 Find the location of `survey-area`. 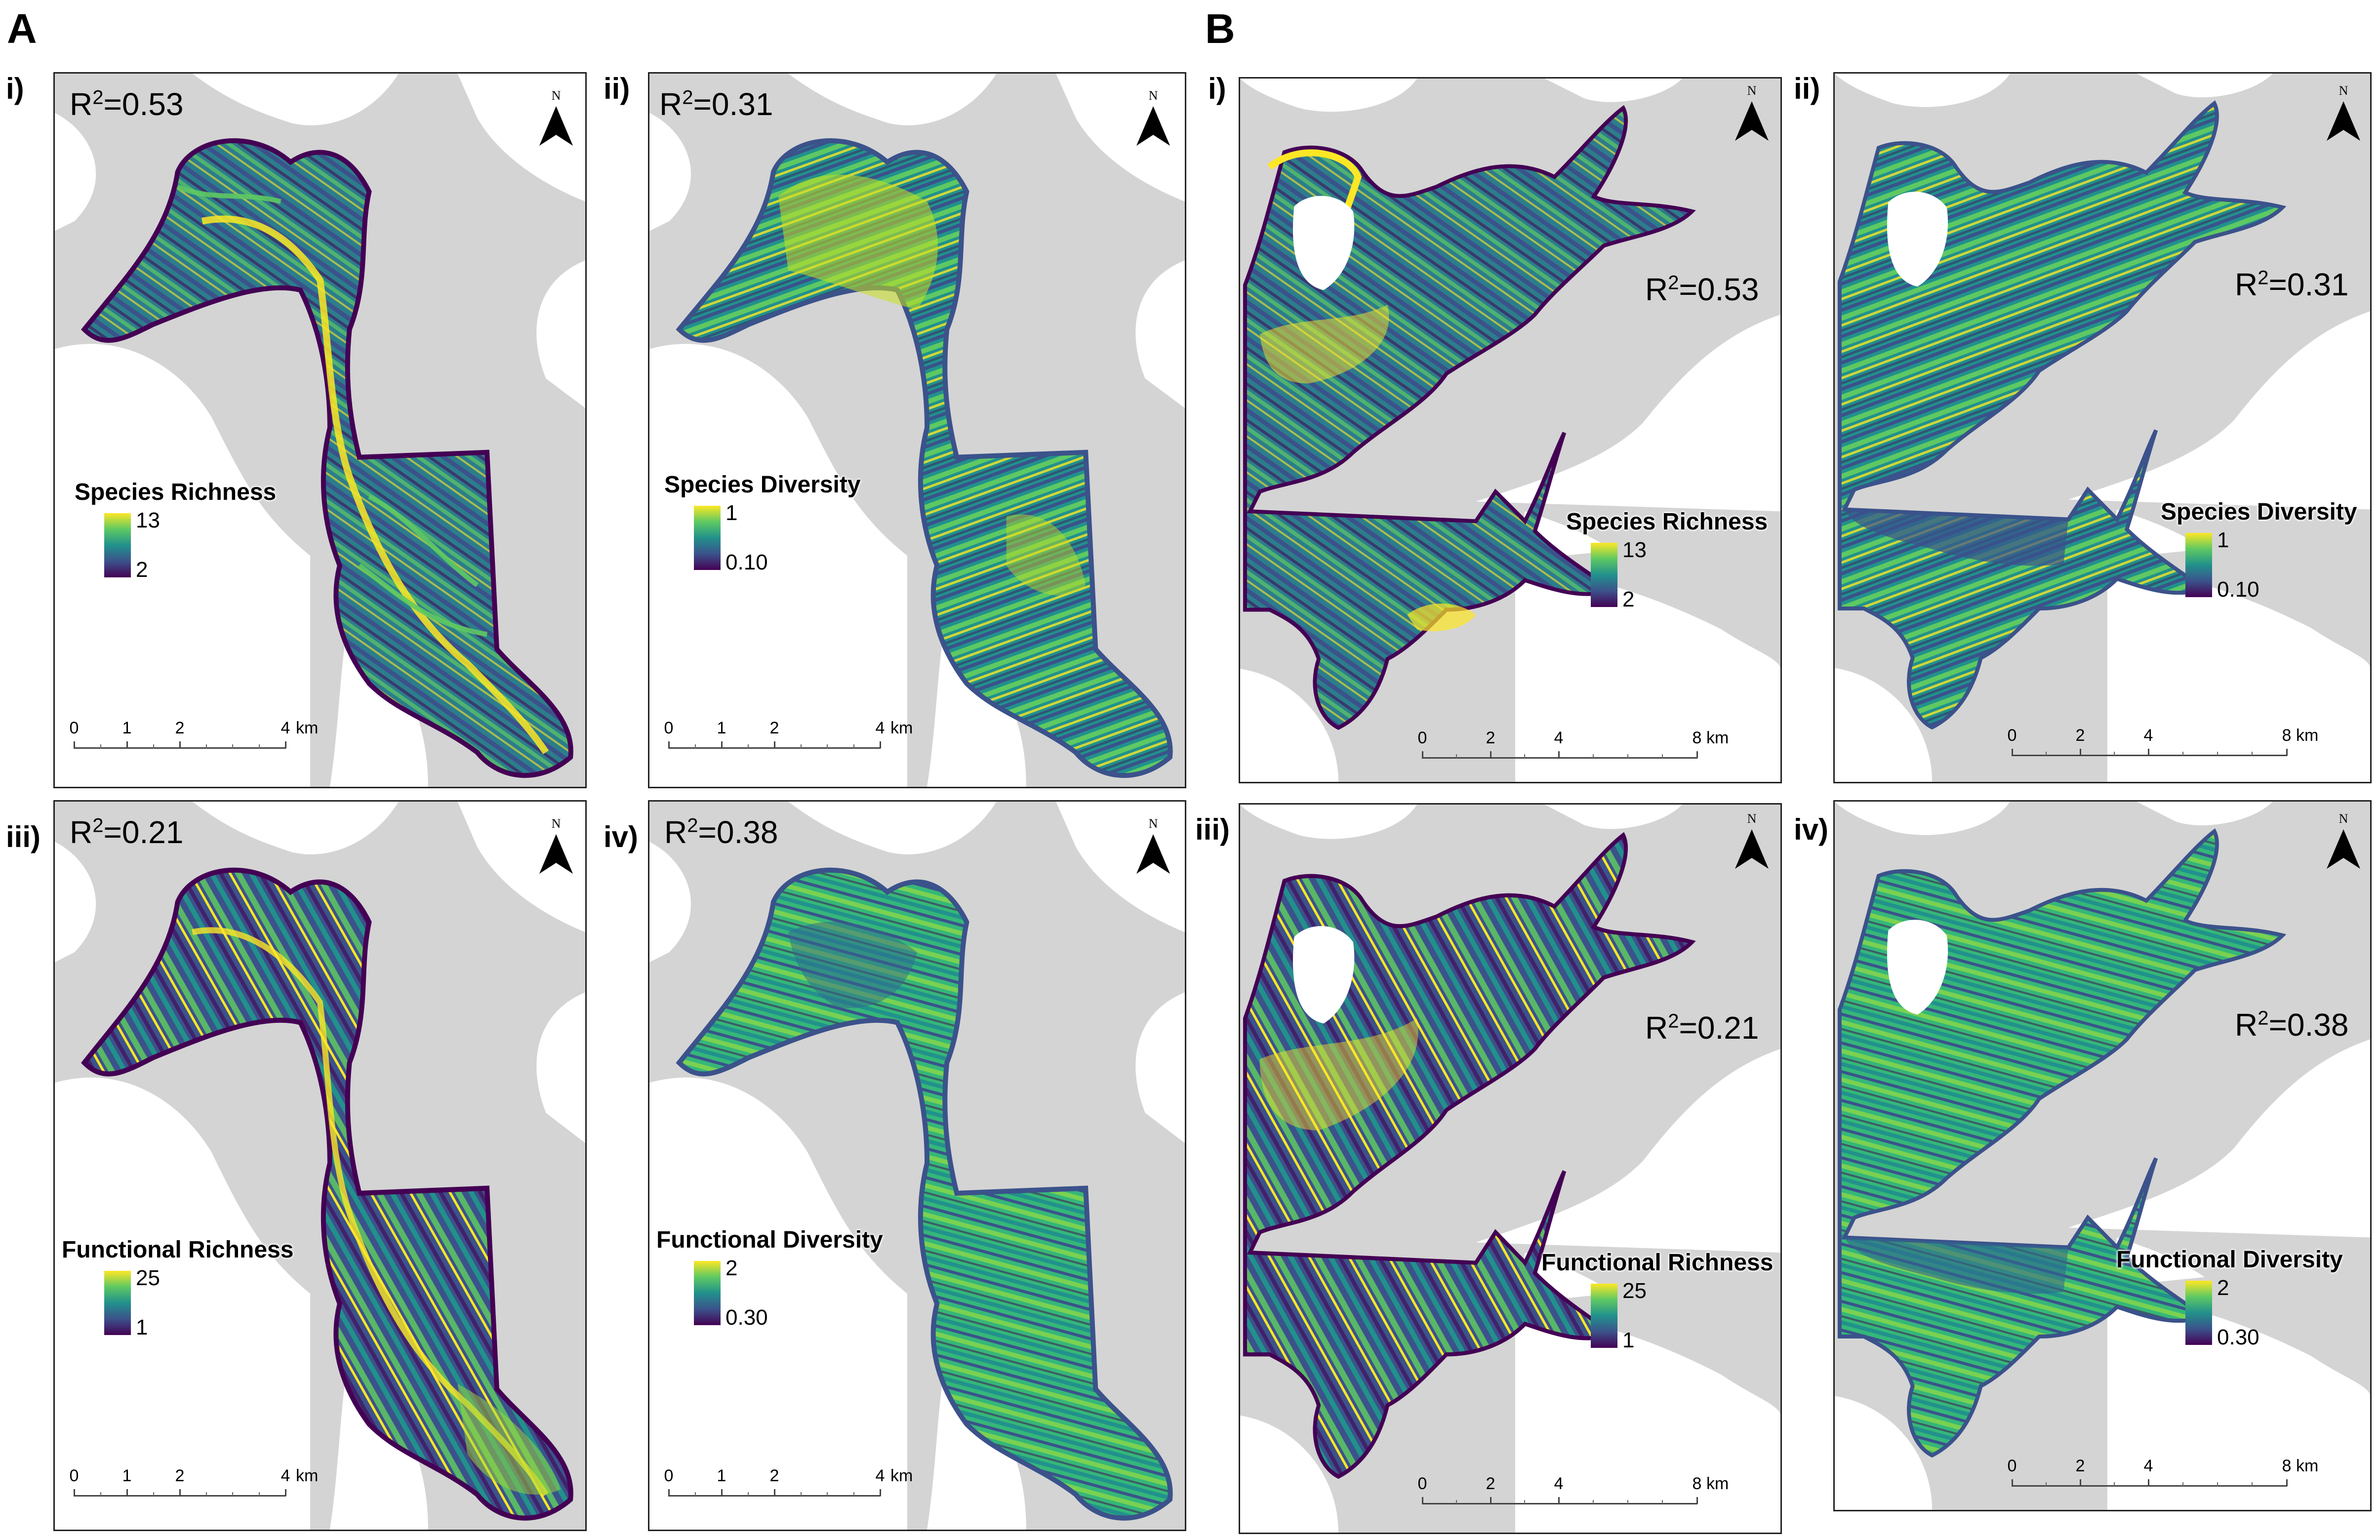

survey-area is located at coordinates (924, 1194).